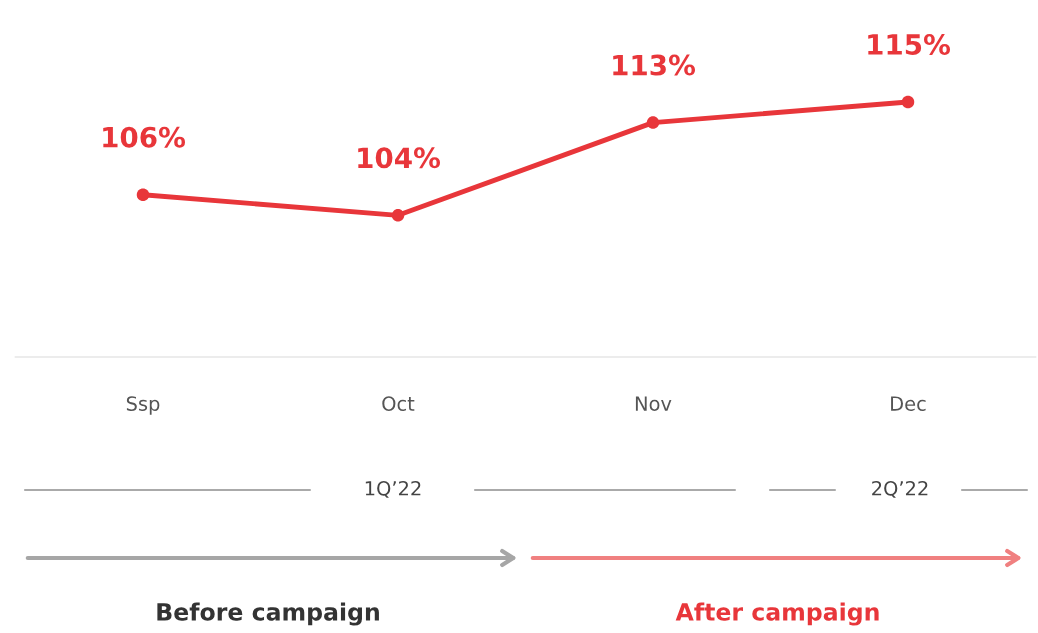  I want to click on text: 1Q’22, so click(393, 489).